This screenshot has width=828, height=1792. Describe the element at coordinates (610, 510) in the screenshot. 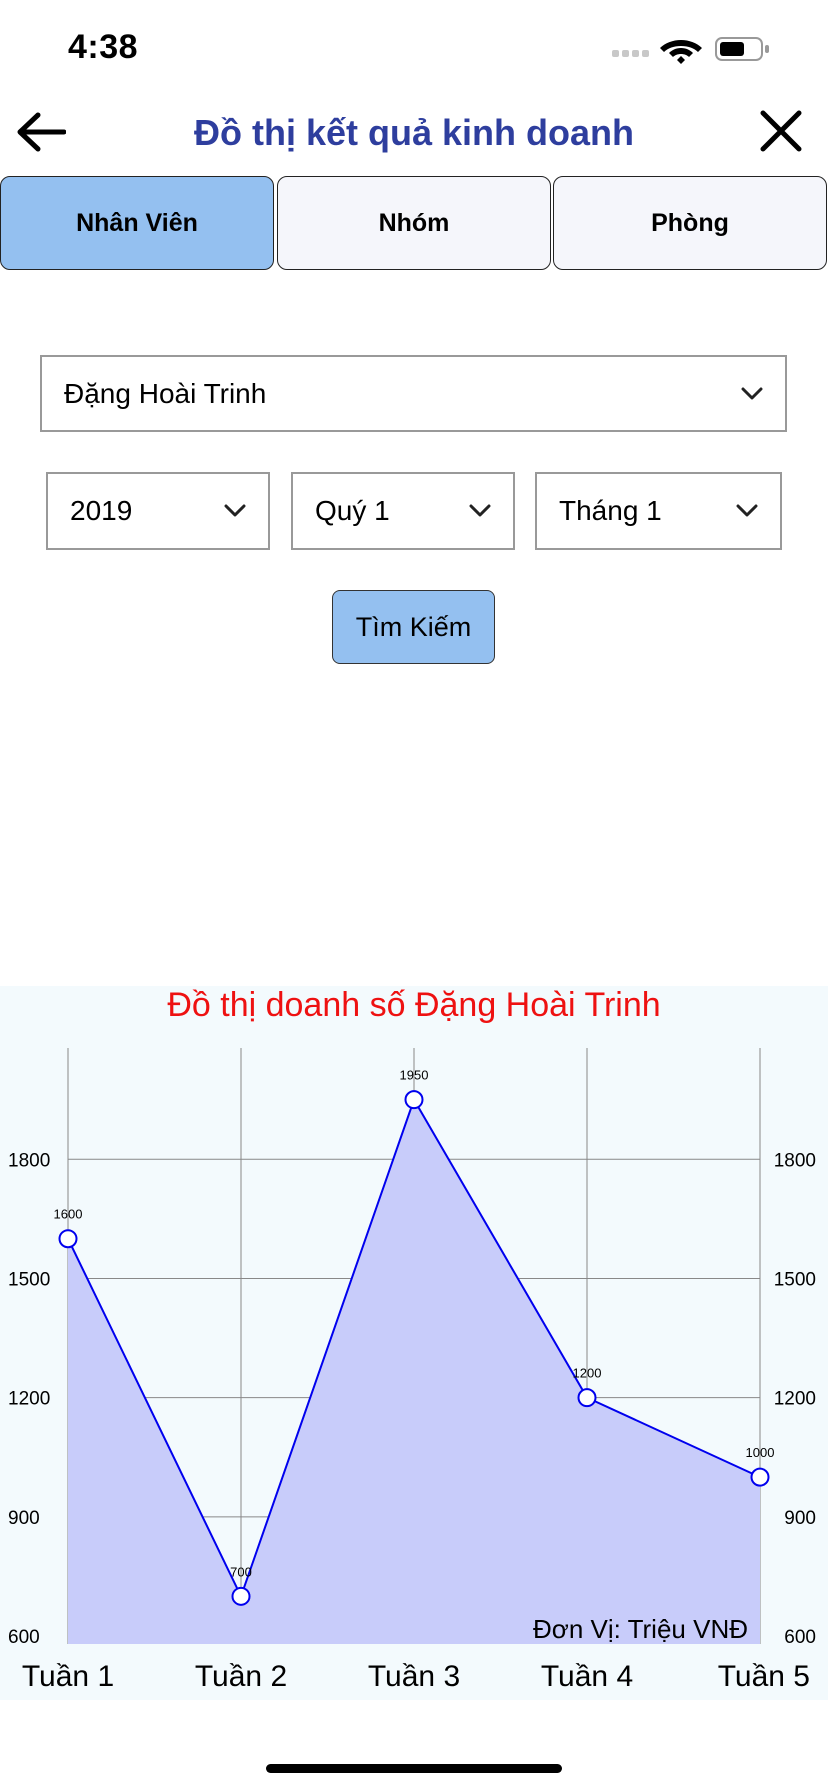

I see `month-select-value: Tháng 1` at that location.